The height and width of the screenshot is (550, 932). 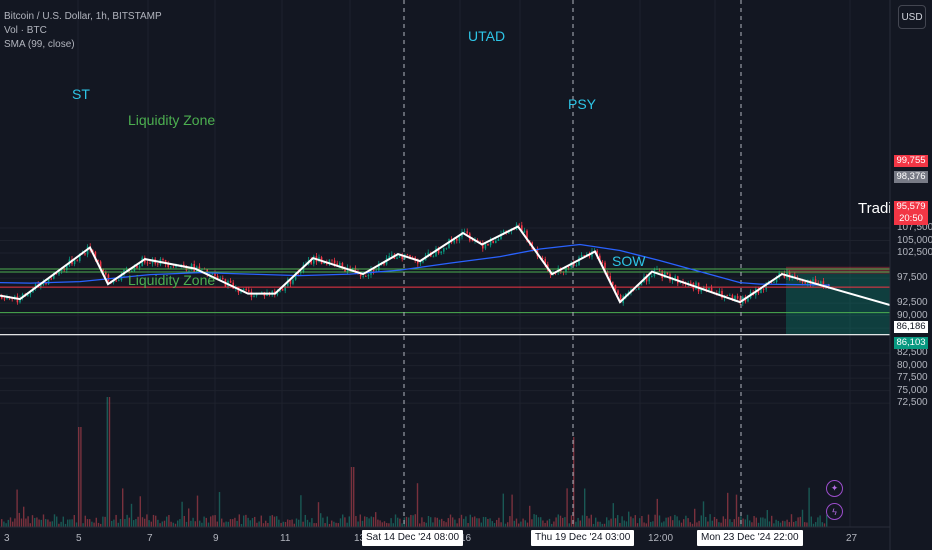 What do you see at coordinates (911, 161) in the screenshot?
I see `price-tag: 99,755` at bounding box center [911, 161].